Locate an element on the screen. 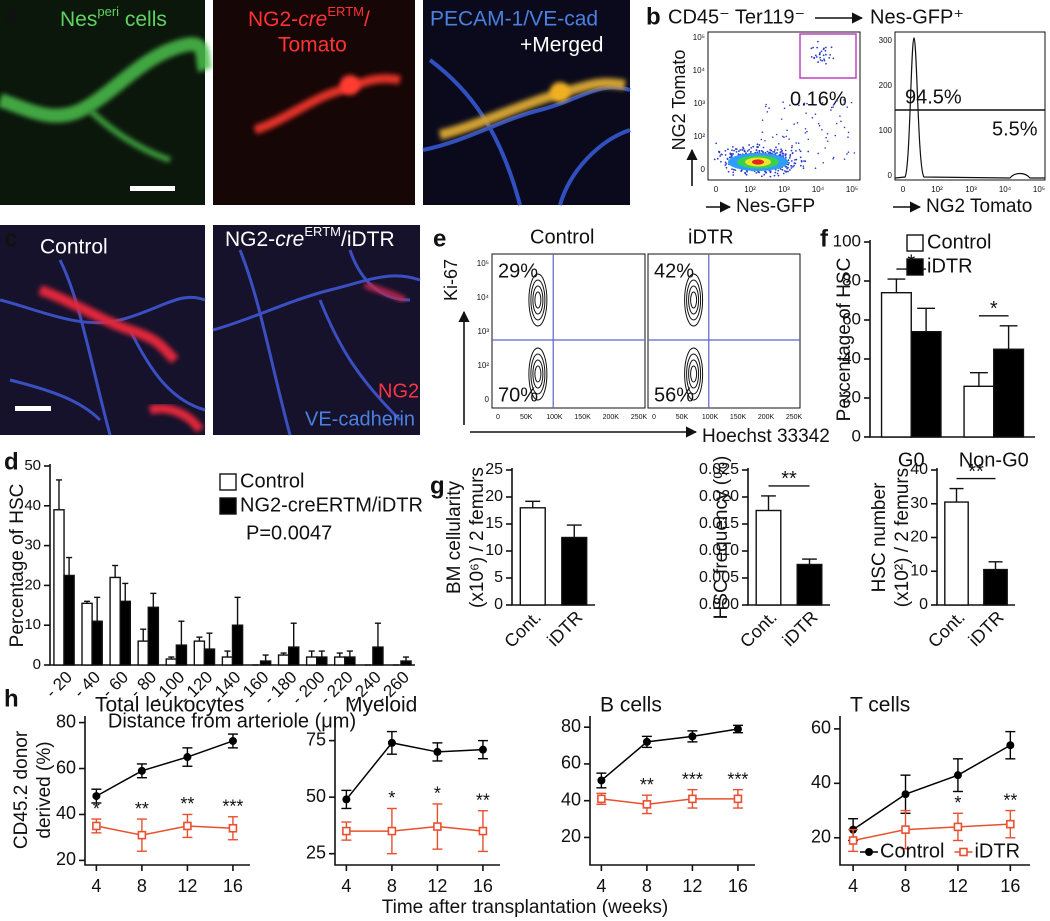 This screenshot has height=921, width=1050. axis-label: Nes-GFP is located at coordinates (775, 206).